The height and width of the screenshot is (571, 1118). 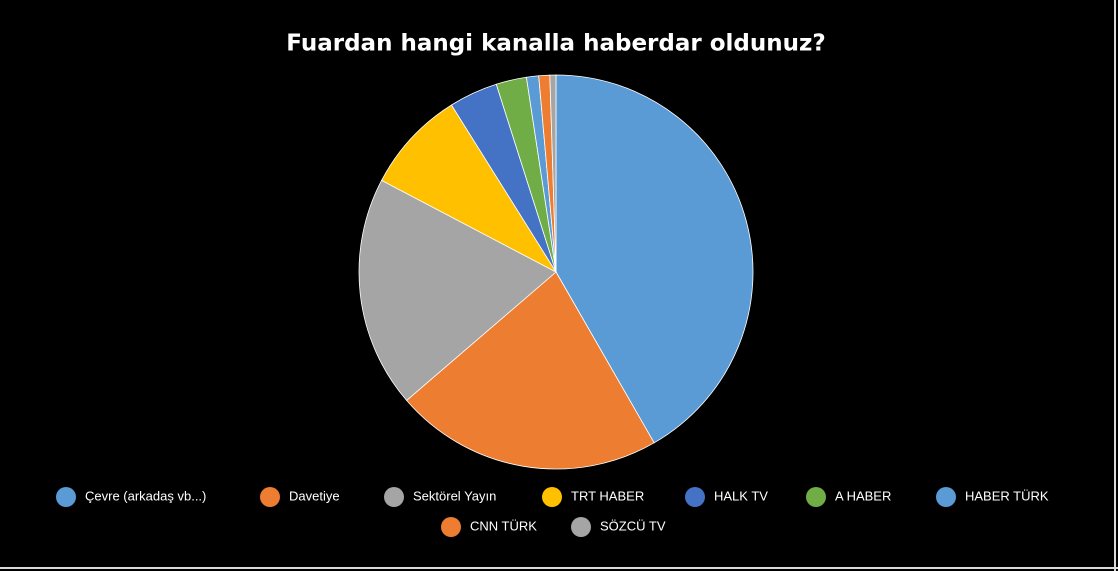 What do you see at coordinates (863, 495) in the screenshot?
I see `legend-label: A HABER` at bounding box center [863, 495].